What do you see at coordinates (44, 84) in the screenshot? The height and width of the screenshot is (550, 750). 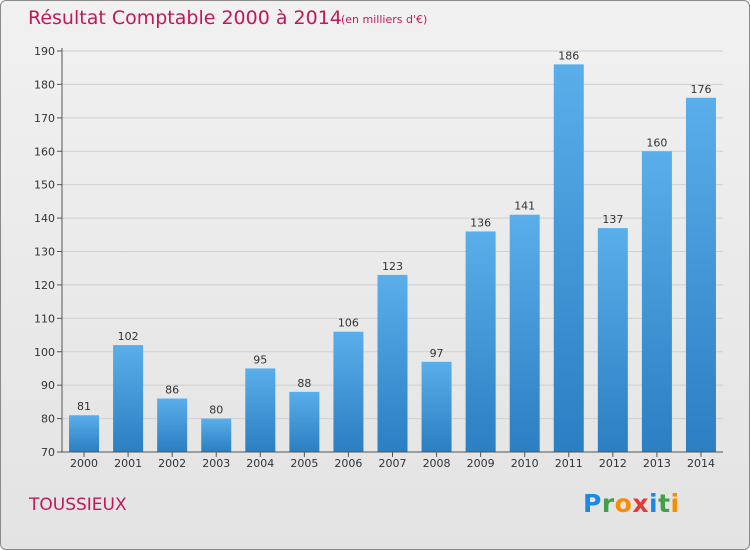 I see `y-tick-label: 180` at bounding box center [44, 84].